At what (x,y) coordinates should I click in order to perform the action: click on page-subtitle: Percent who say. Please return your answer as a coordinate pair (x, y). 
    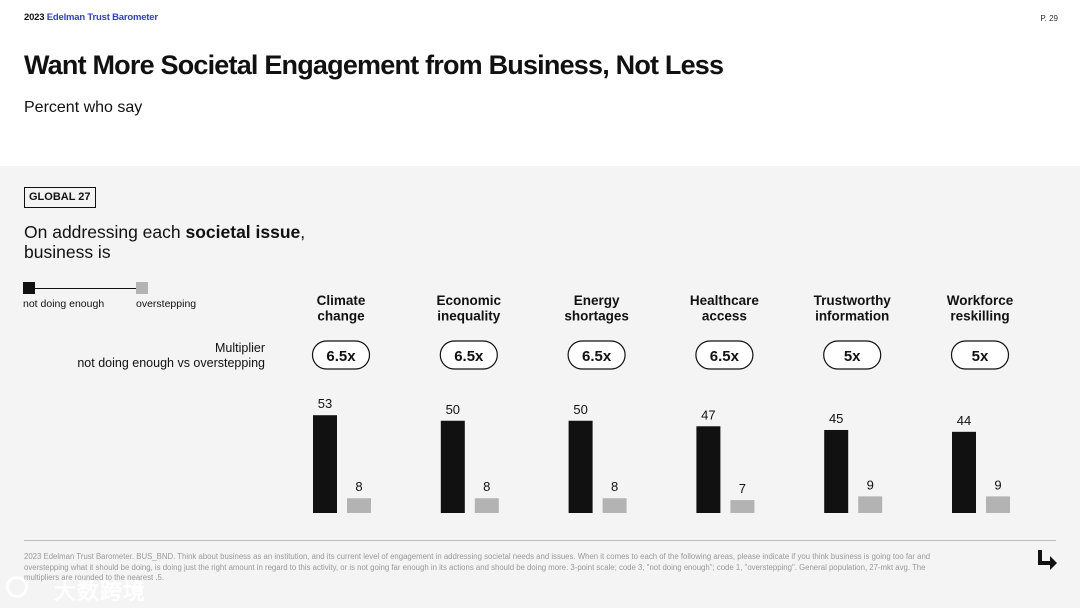
    Looking at the image, I should click on (83, 107).